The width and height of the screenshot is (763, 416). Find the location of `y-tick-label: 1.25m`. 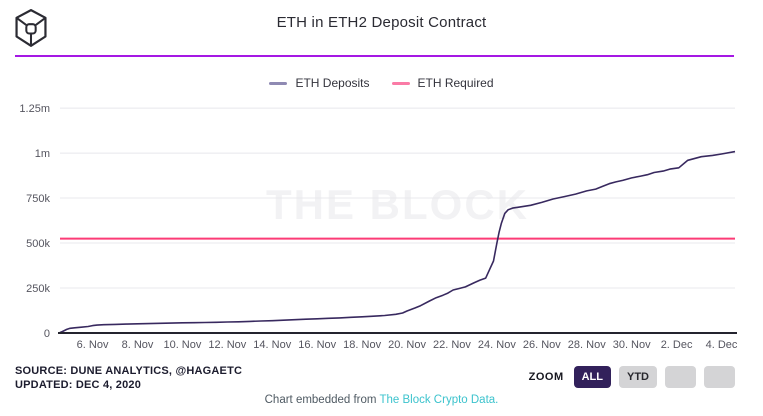

y-tick-label: 1.25m is located at coordinates (34, 109).